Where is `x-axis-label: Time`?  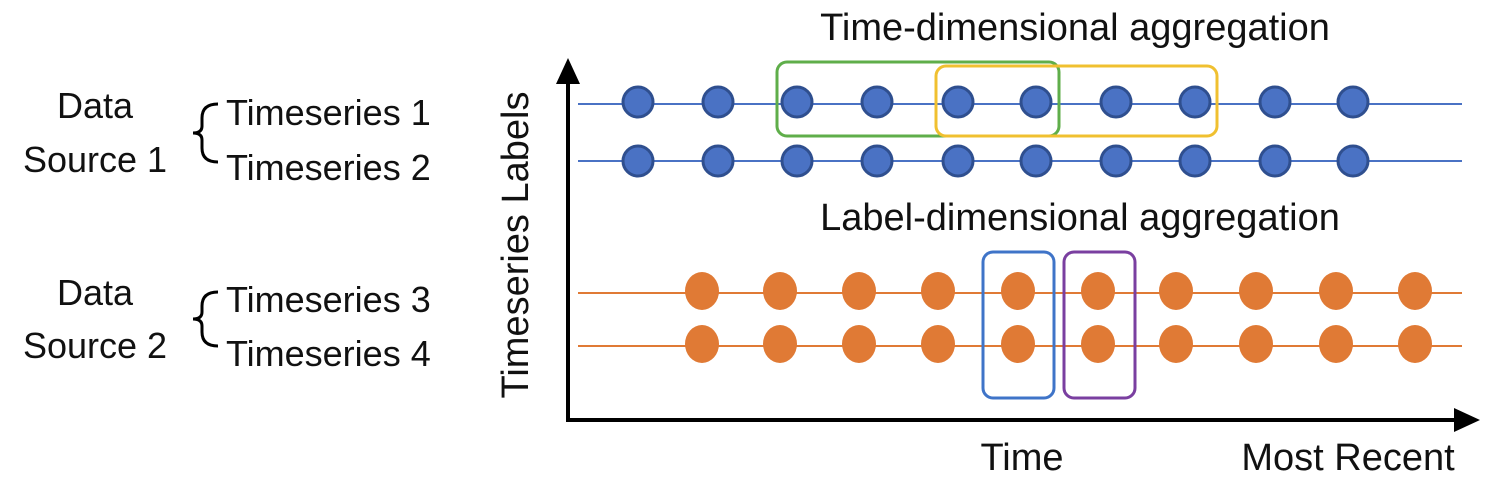 x-axis-label: Time is located at coordinates (1021, 458).